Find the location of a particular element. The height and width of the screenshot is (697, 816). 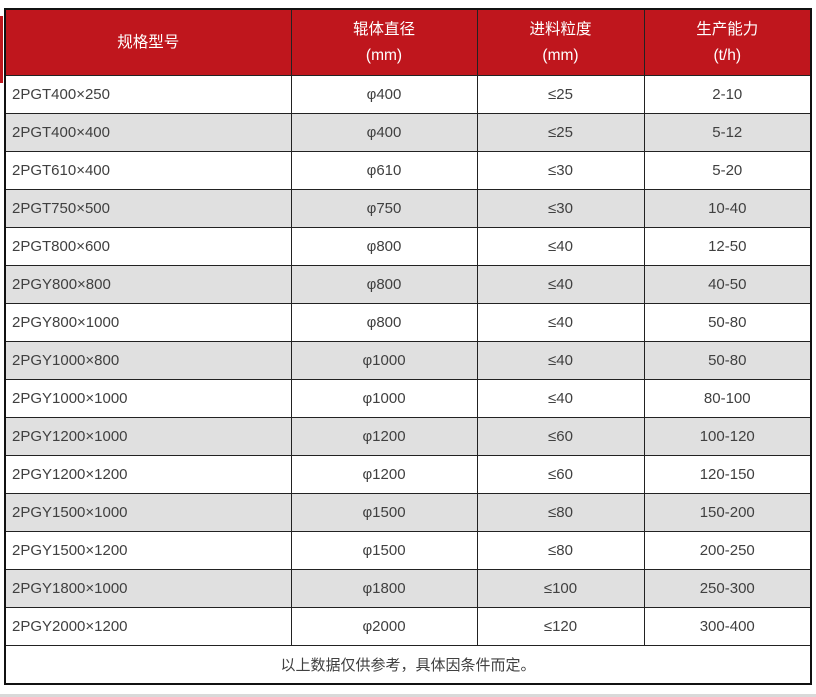

header-cell-model: 规格型号 is located at coordinates (148, 42).